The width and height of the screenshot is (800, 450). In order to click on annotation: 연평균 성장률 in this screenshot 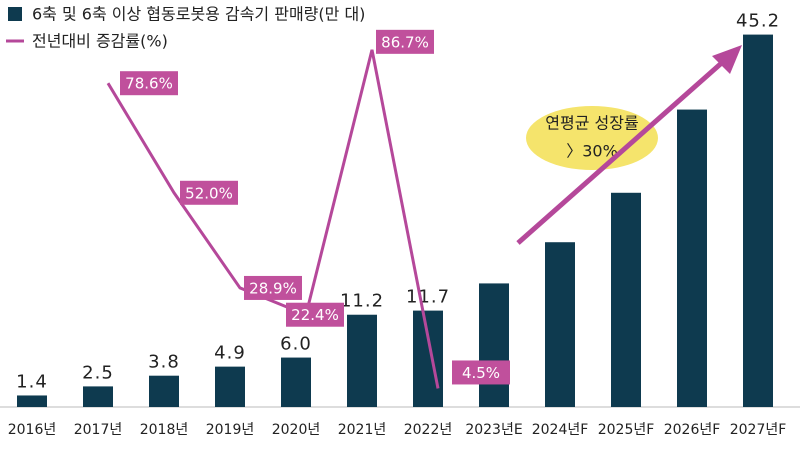, I will do `click(591, 123)`.